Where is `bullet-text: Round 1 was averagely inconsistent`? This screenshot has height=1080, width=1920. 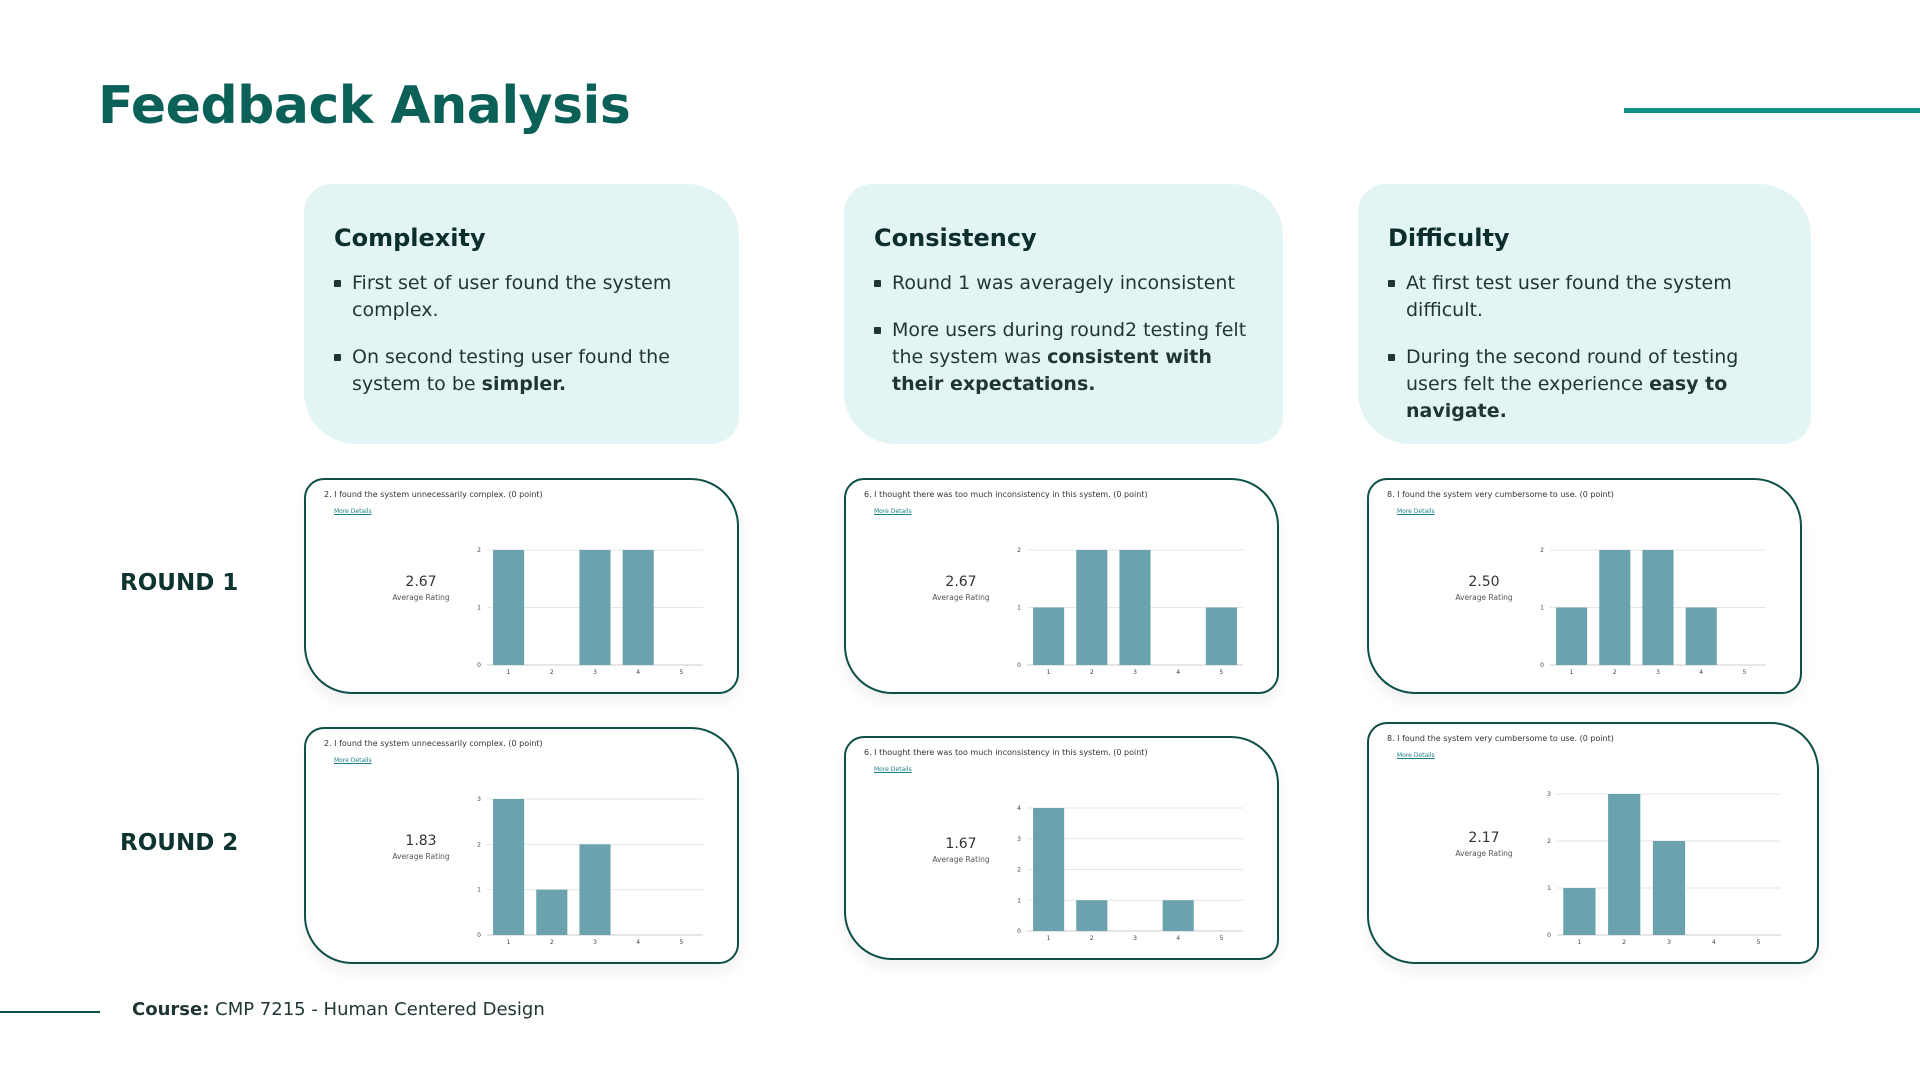 bullet-text: Round 1 was averagely inconsistent is located at coordinates (1063, 283).